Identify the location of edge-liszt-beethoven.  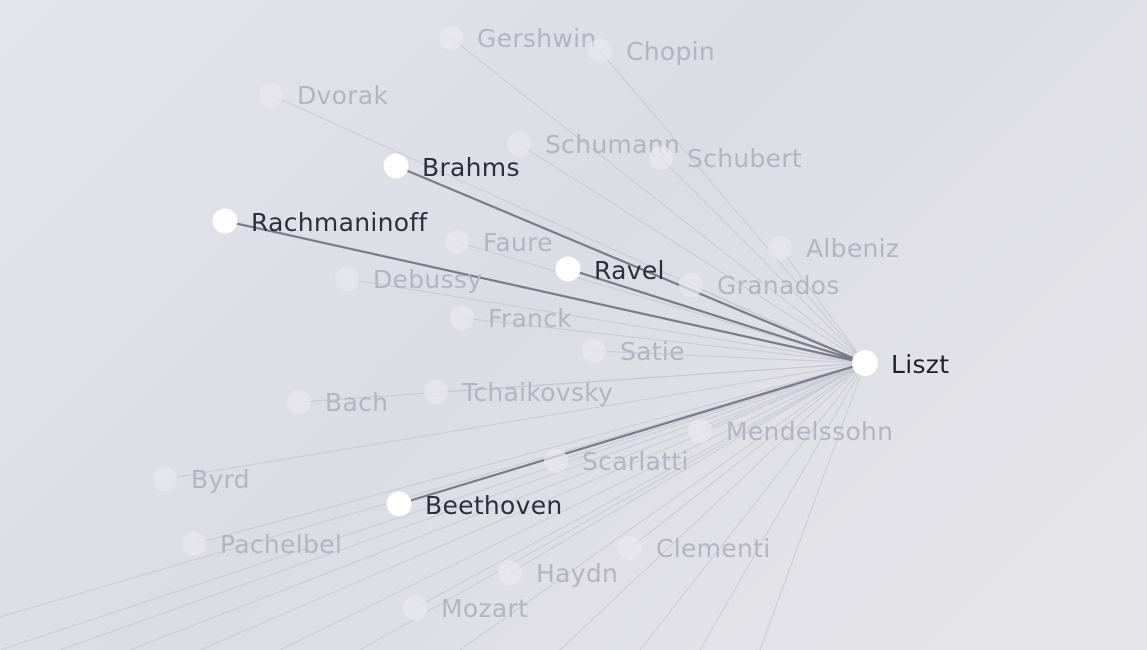
(632, 433).